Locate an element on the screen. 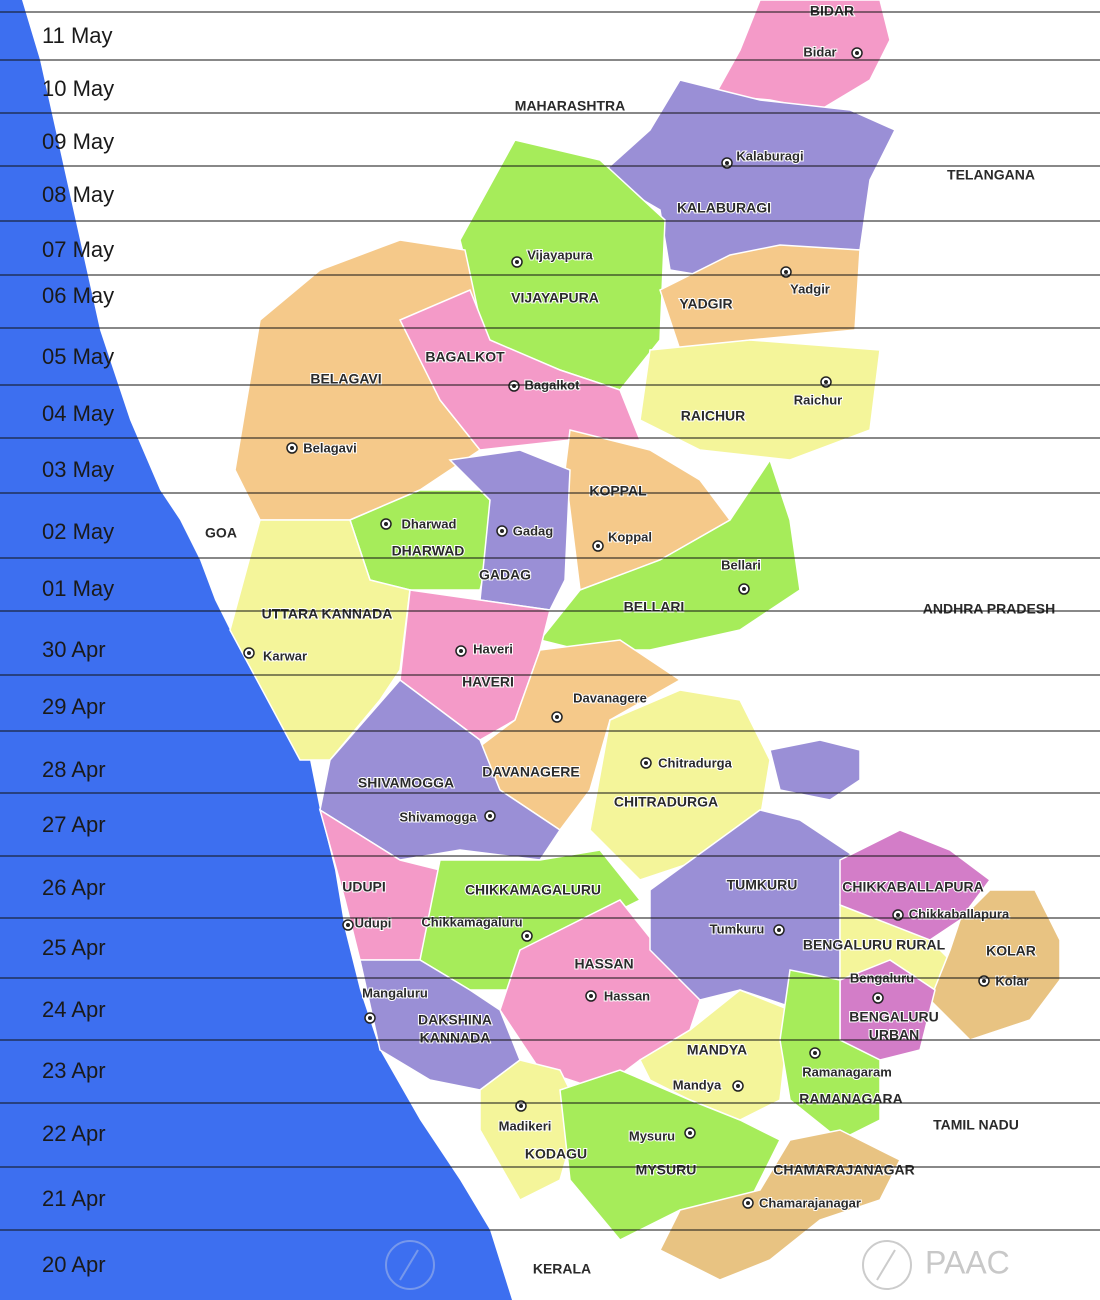 This screenshot has width=1100, height=1300. city-label: Kalaburagi is located at coordinates (769, 155).